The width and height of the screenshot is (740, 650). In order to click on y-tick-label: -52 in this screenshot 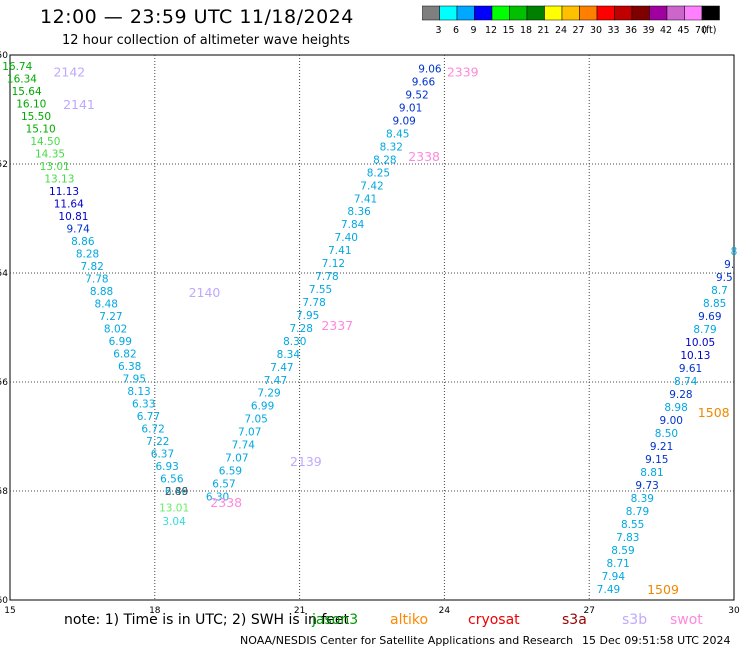, I will do `click(4, 165)`.